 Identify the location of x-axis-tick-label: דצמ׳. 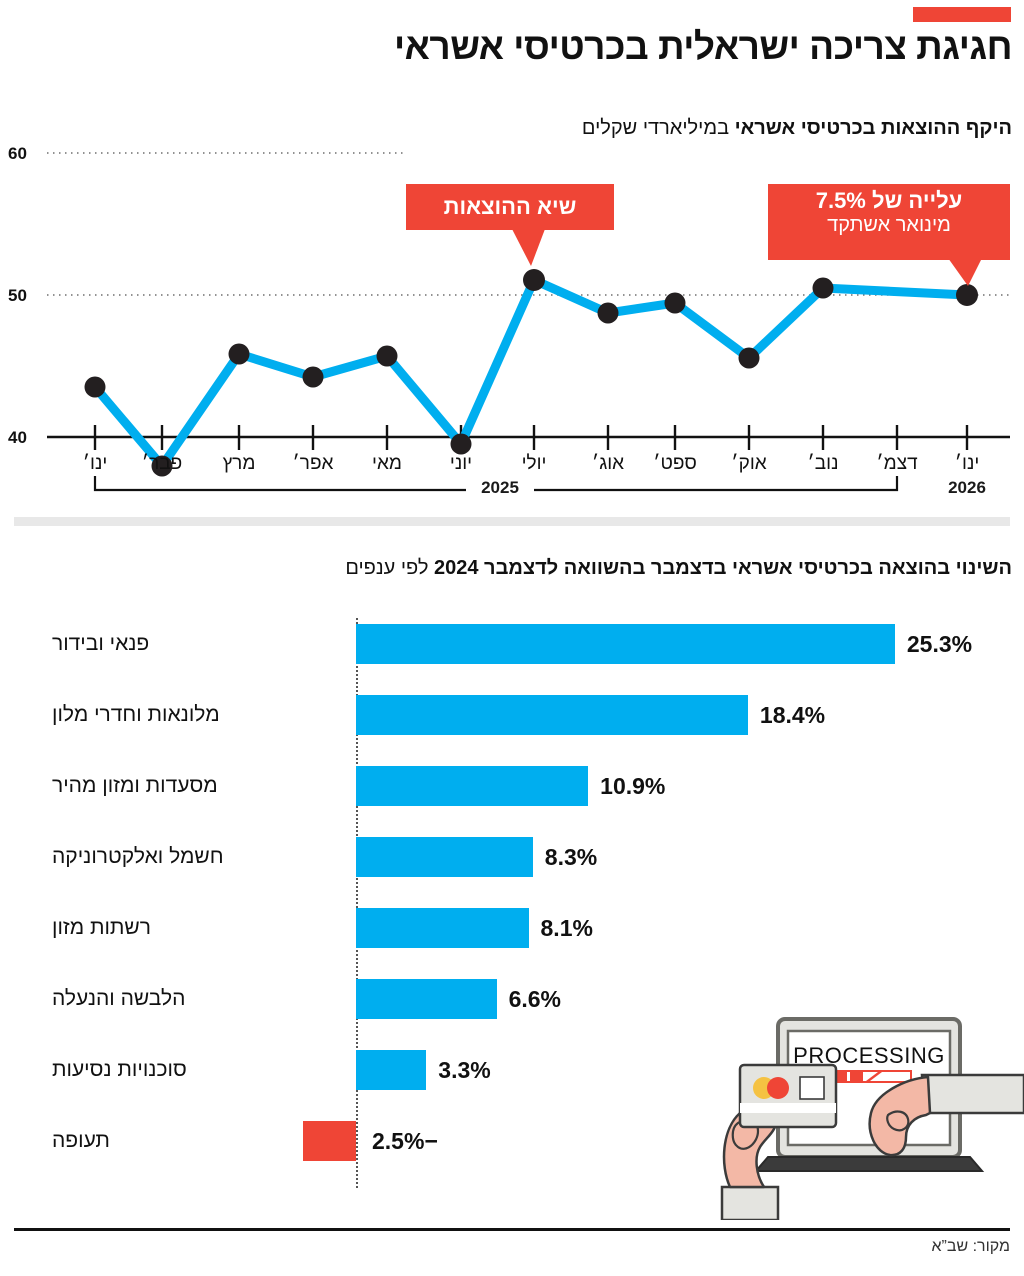
(897, 463).